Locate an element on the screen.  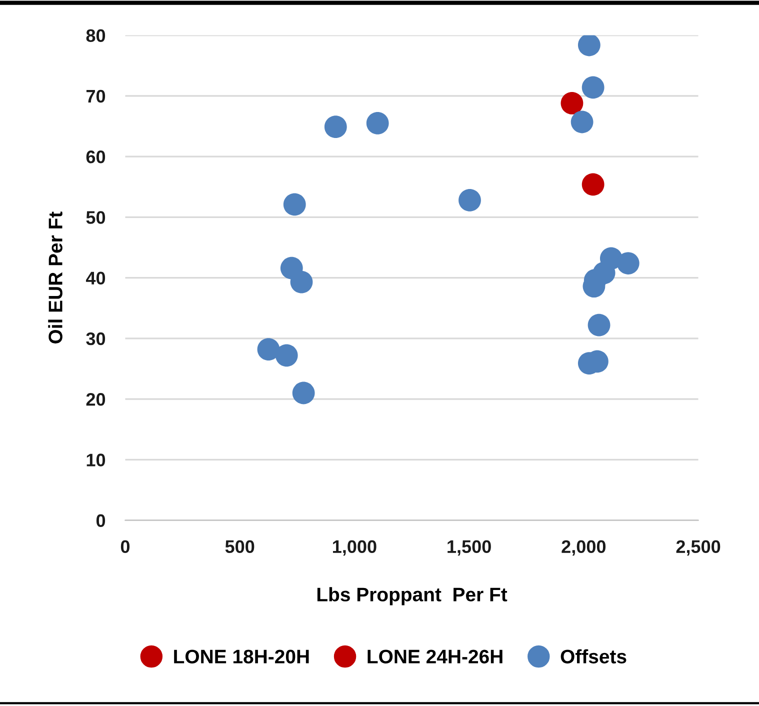
y-tick-label: 60 is located at coordinates (96, 157).